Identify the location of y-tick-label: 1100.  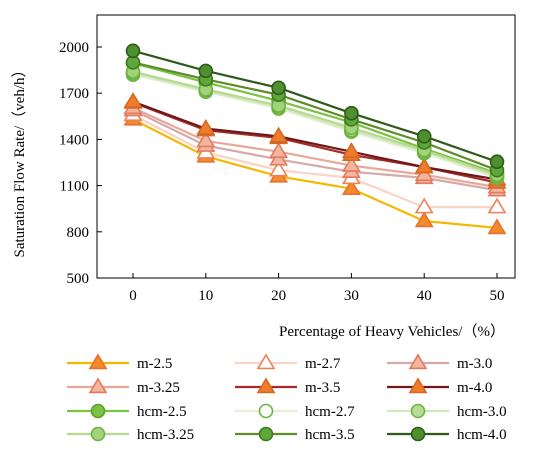
(74, 187).